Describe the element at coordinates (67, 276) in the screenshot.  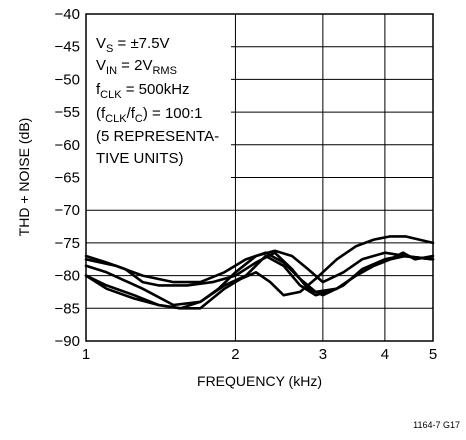
I see `y-tick-label: −80` at that location.